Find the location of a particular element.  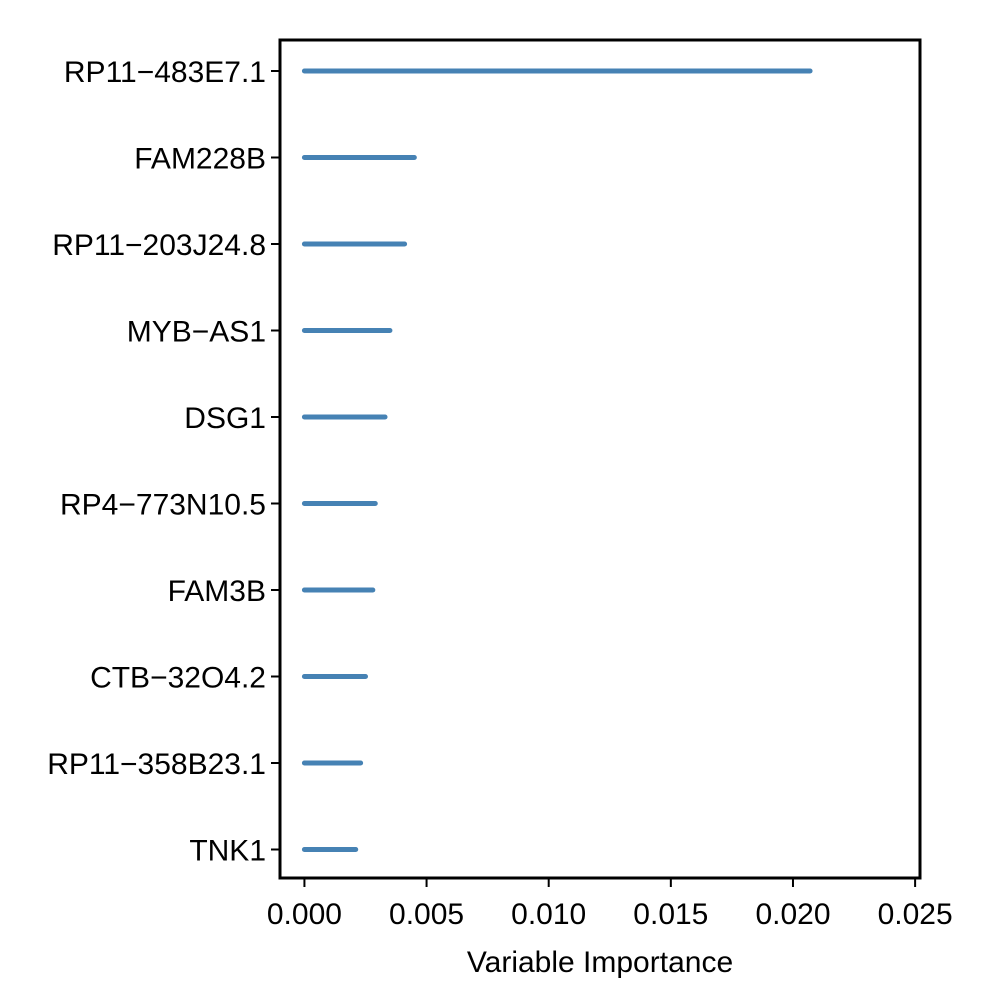

y-tick-label: RP11−483E7.1 is located at coordinates (165, 72).